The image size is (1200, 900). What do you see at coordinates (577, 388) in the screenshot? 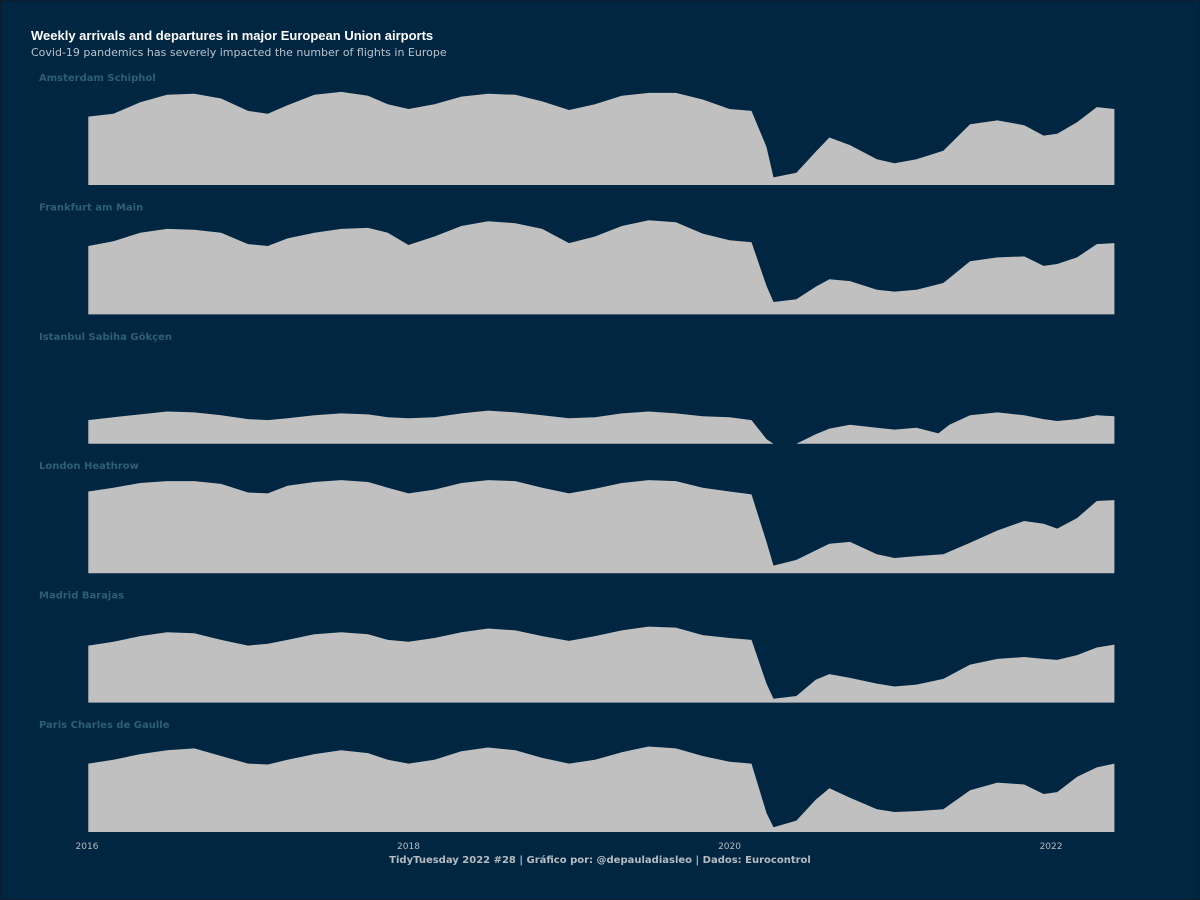
I see `facet-panel: Istanbul Sabiha Gökçen` at bounding box center [577, 388].